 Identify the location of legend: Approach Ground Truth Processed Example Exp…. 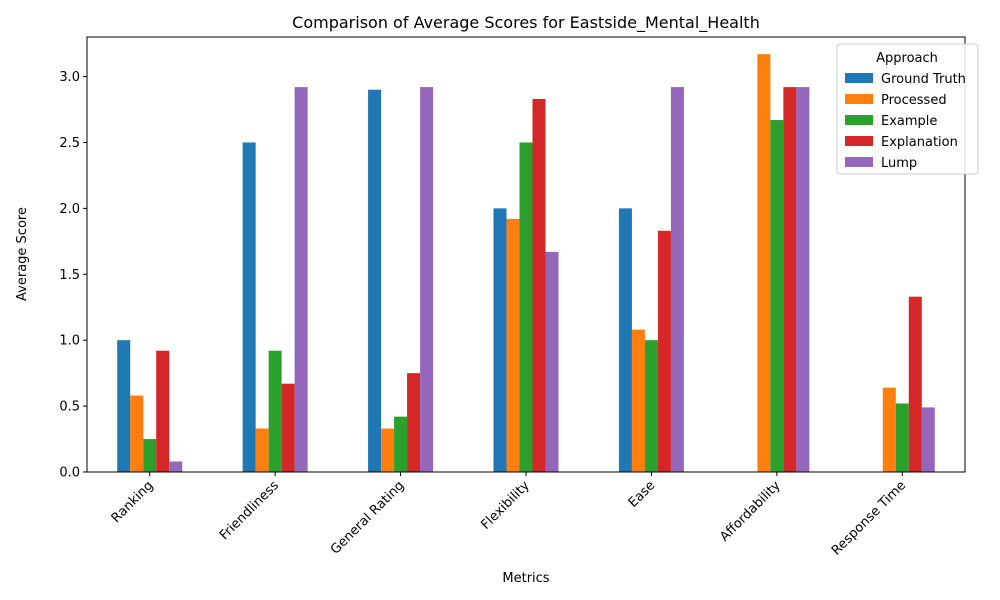
(907, 109).